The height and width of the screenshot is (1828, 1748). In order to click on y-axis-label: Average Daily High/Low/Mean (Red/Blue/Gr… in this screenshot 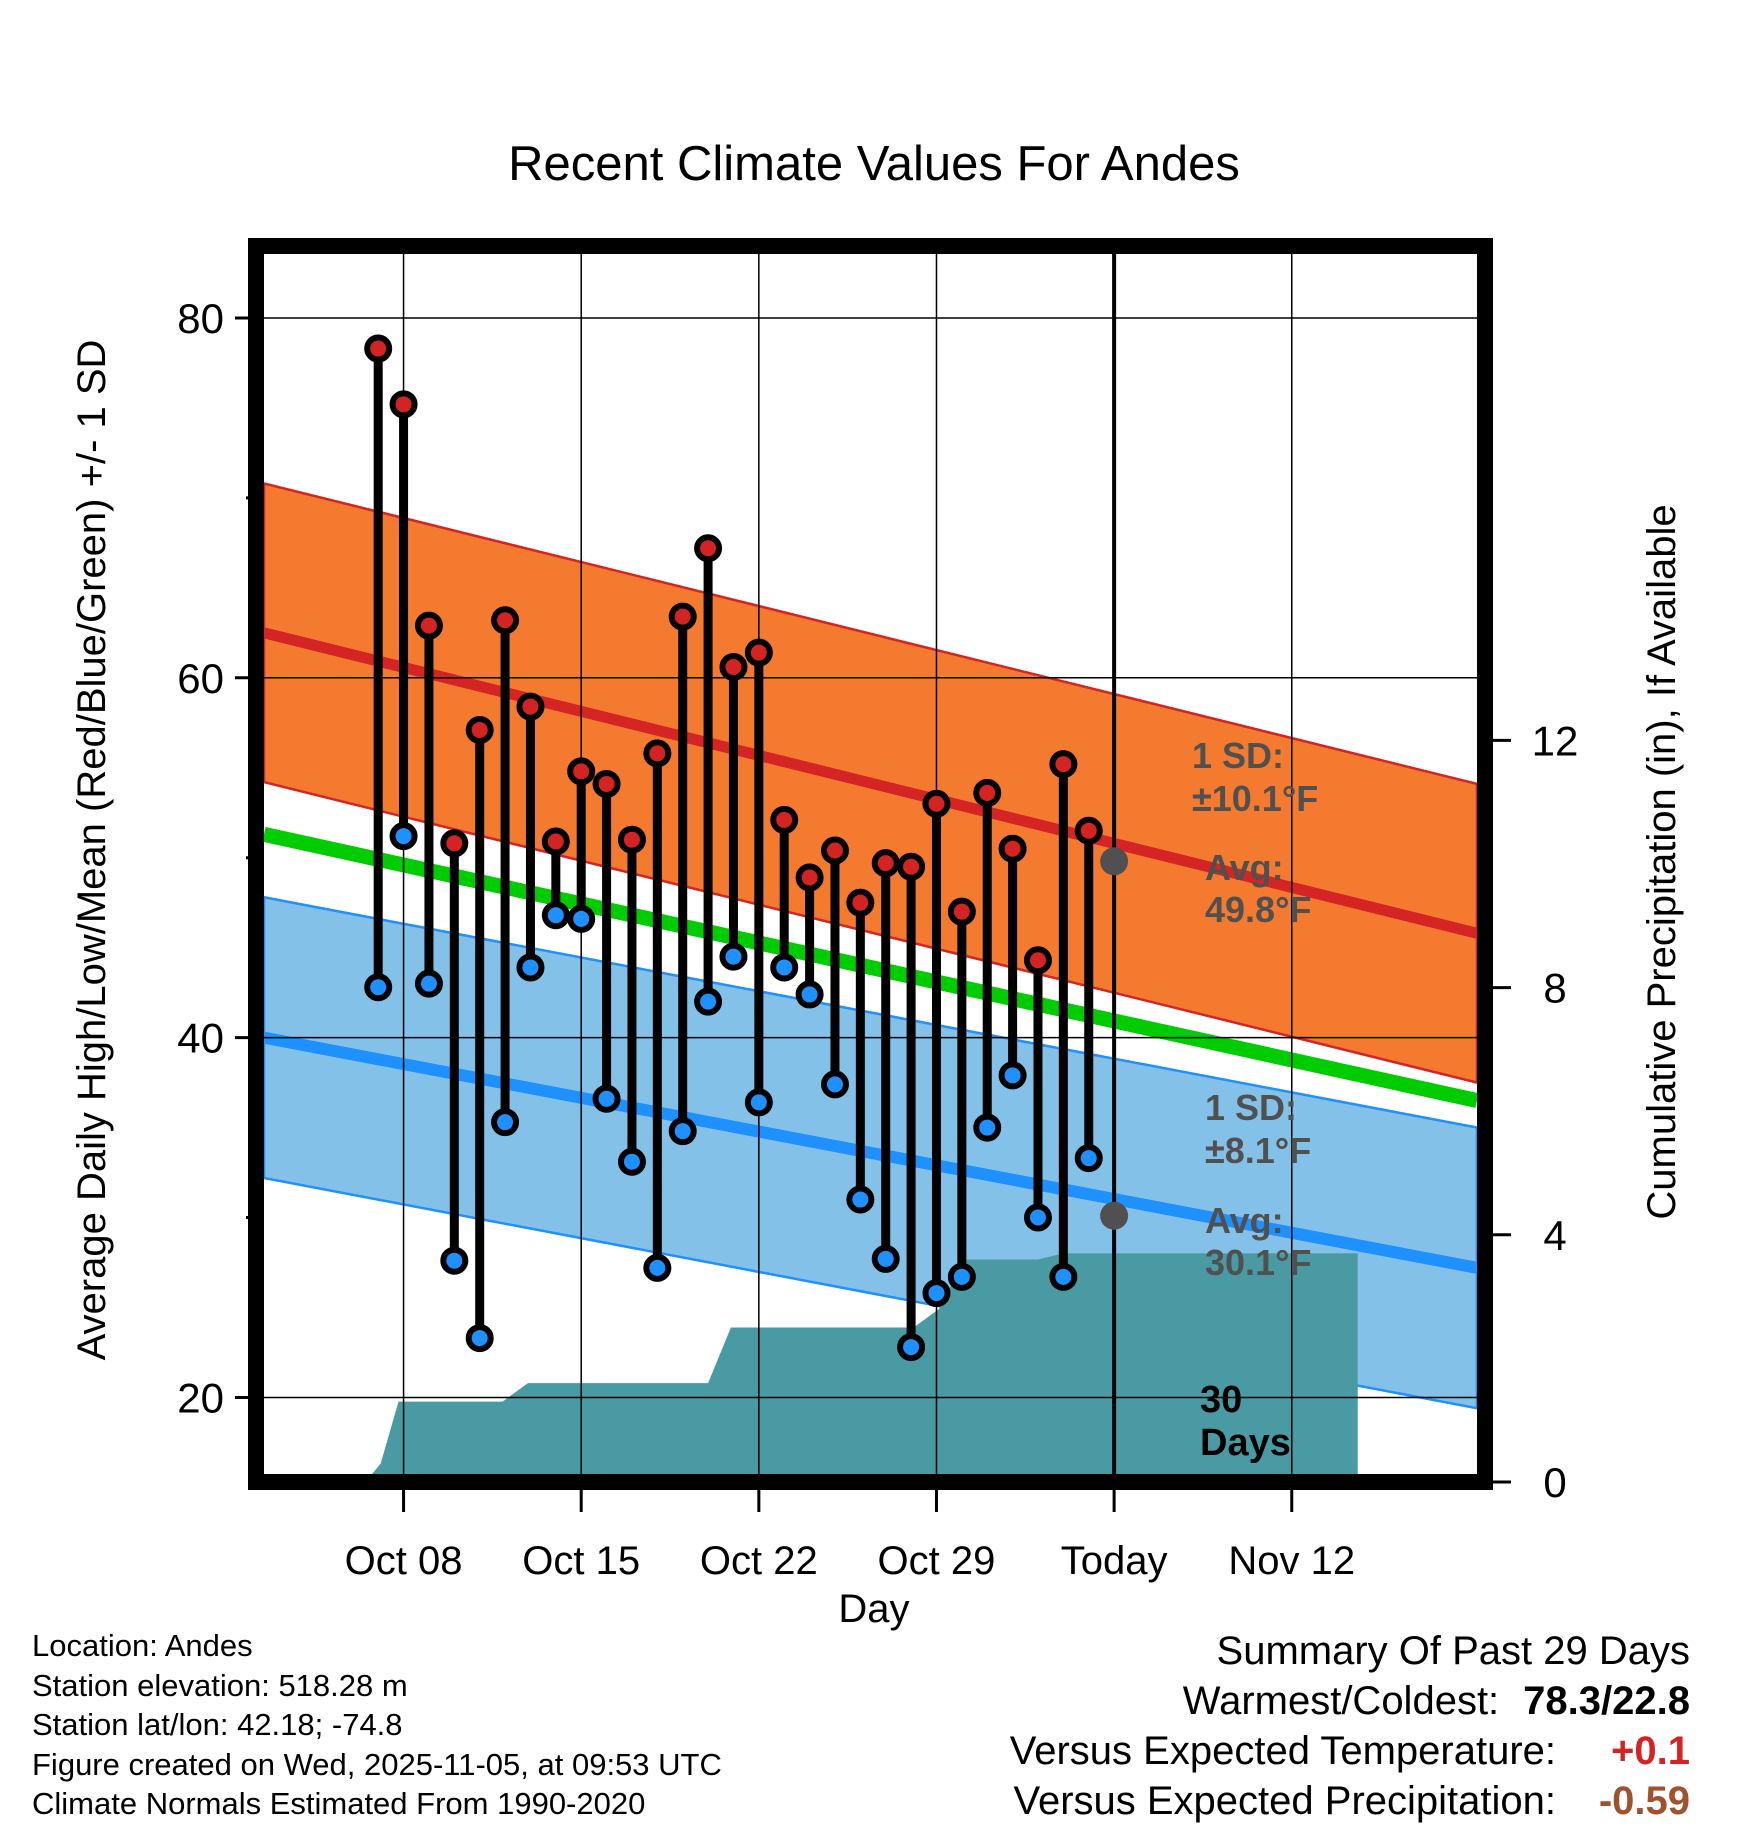, I will do `click(92, 850)`.